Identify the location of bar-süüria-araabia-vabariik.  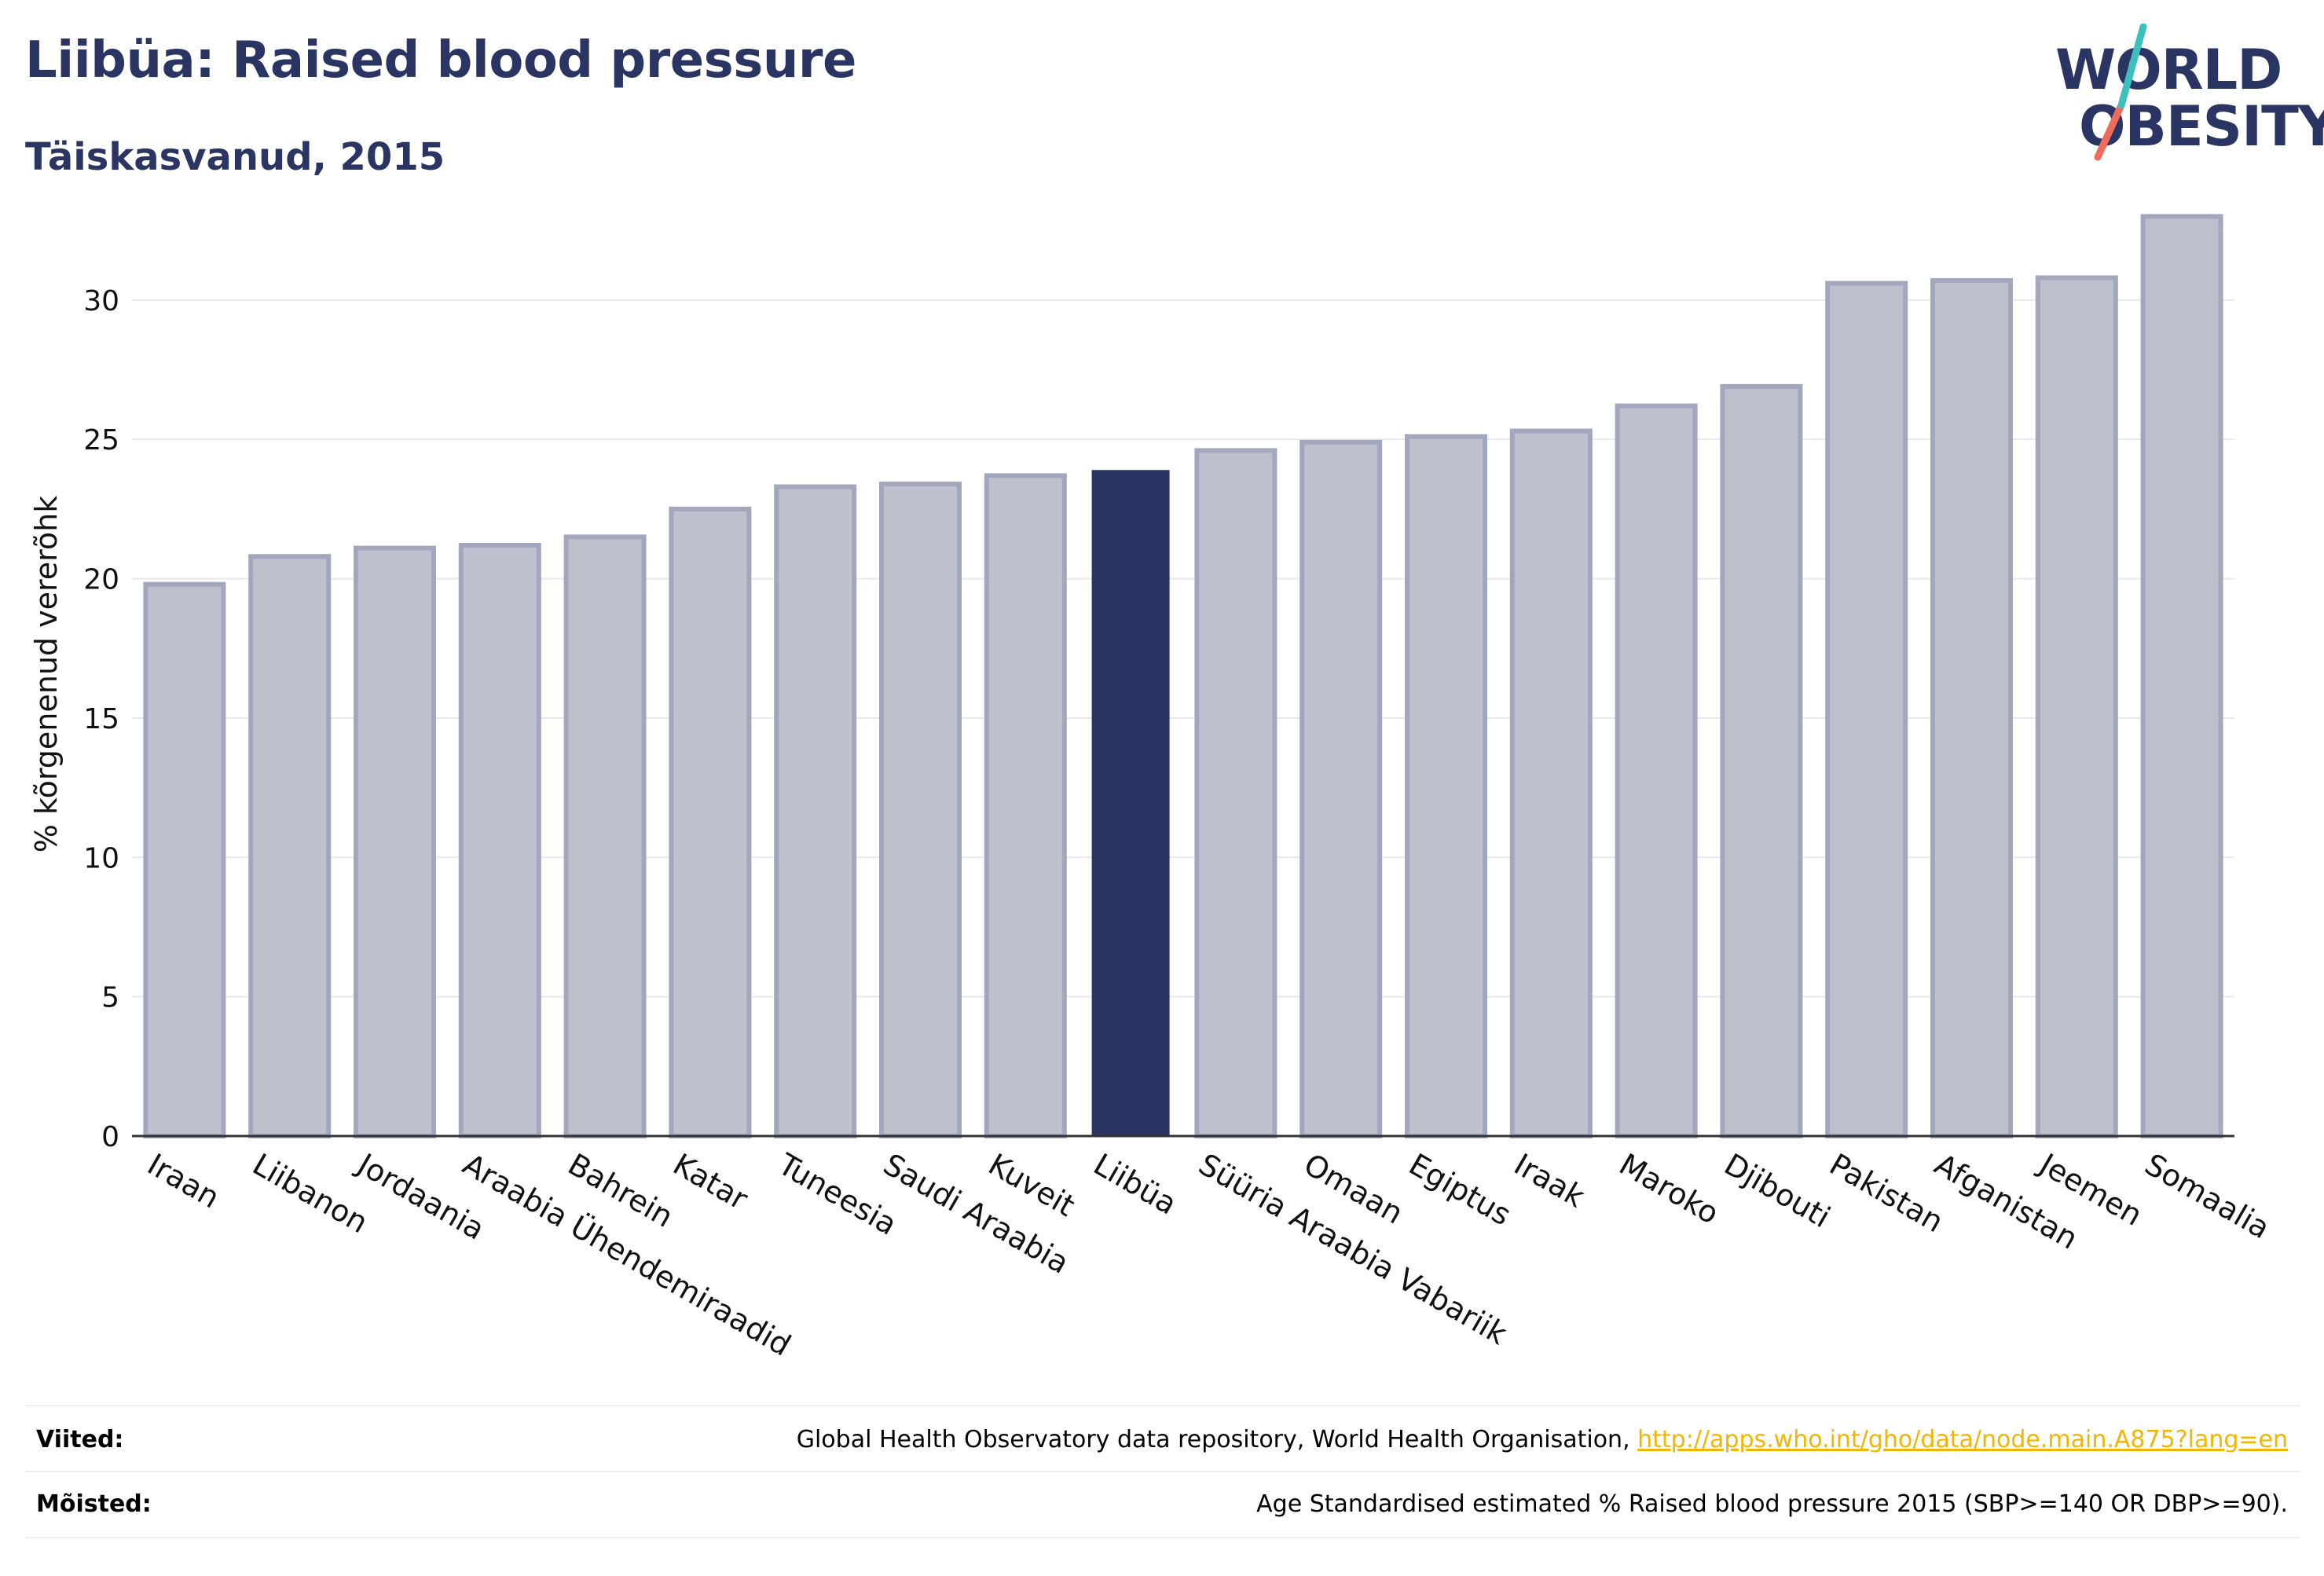
(1235, 793).